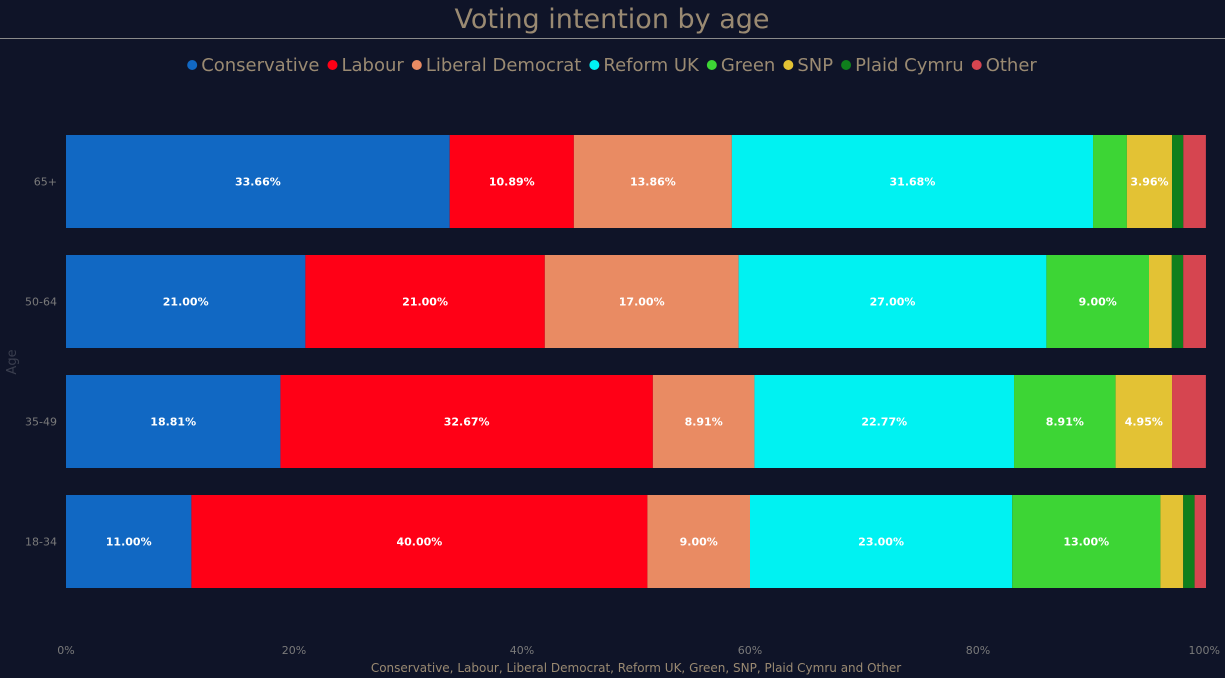 The image size is (1225, 678). I want to click on data-label-liberal-democrat-50-64: 17.00%, so click(642, 302).